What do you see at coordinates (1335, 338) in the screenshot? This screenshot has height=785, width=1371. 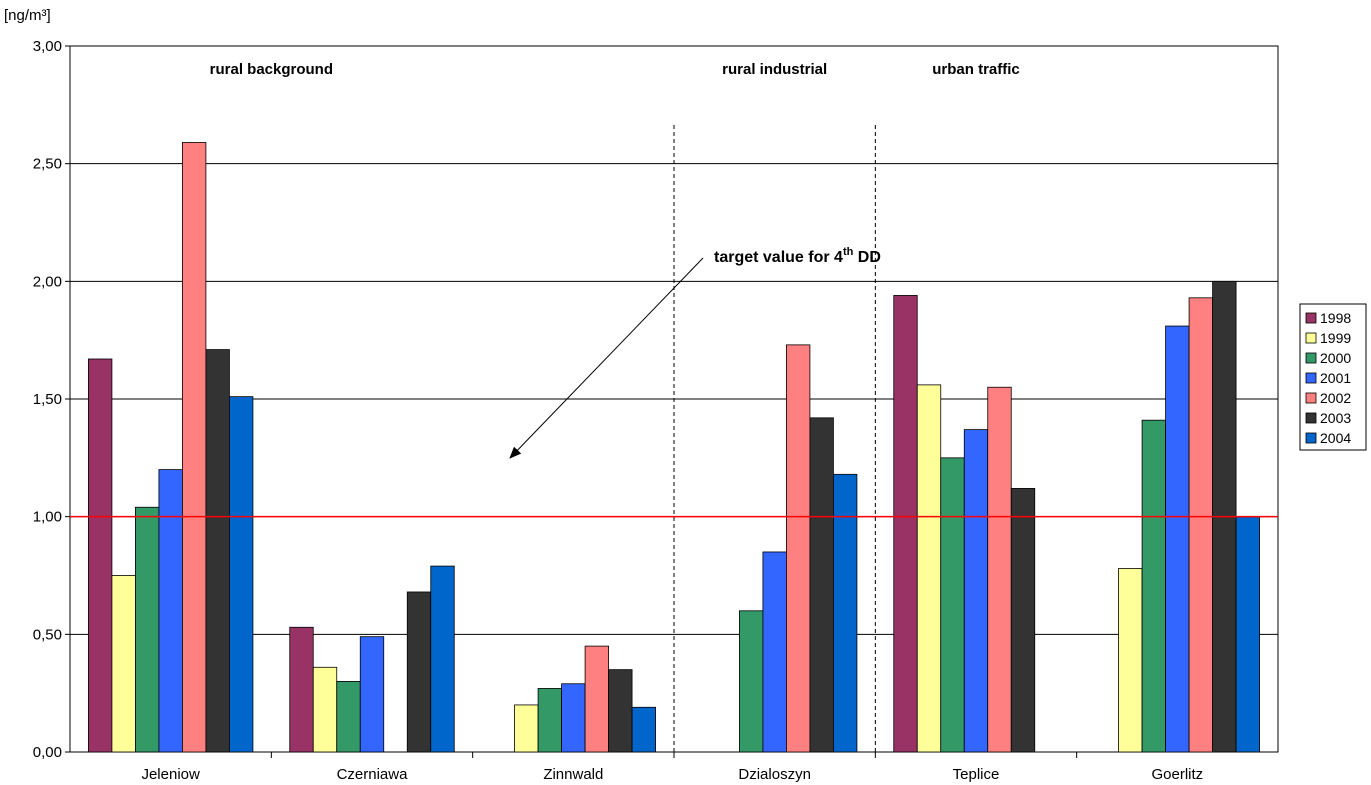 I see `legend-label: 1999` at bounding box center [1335, 338].